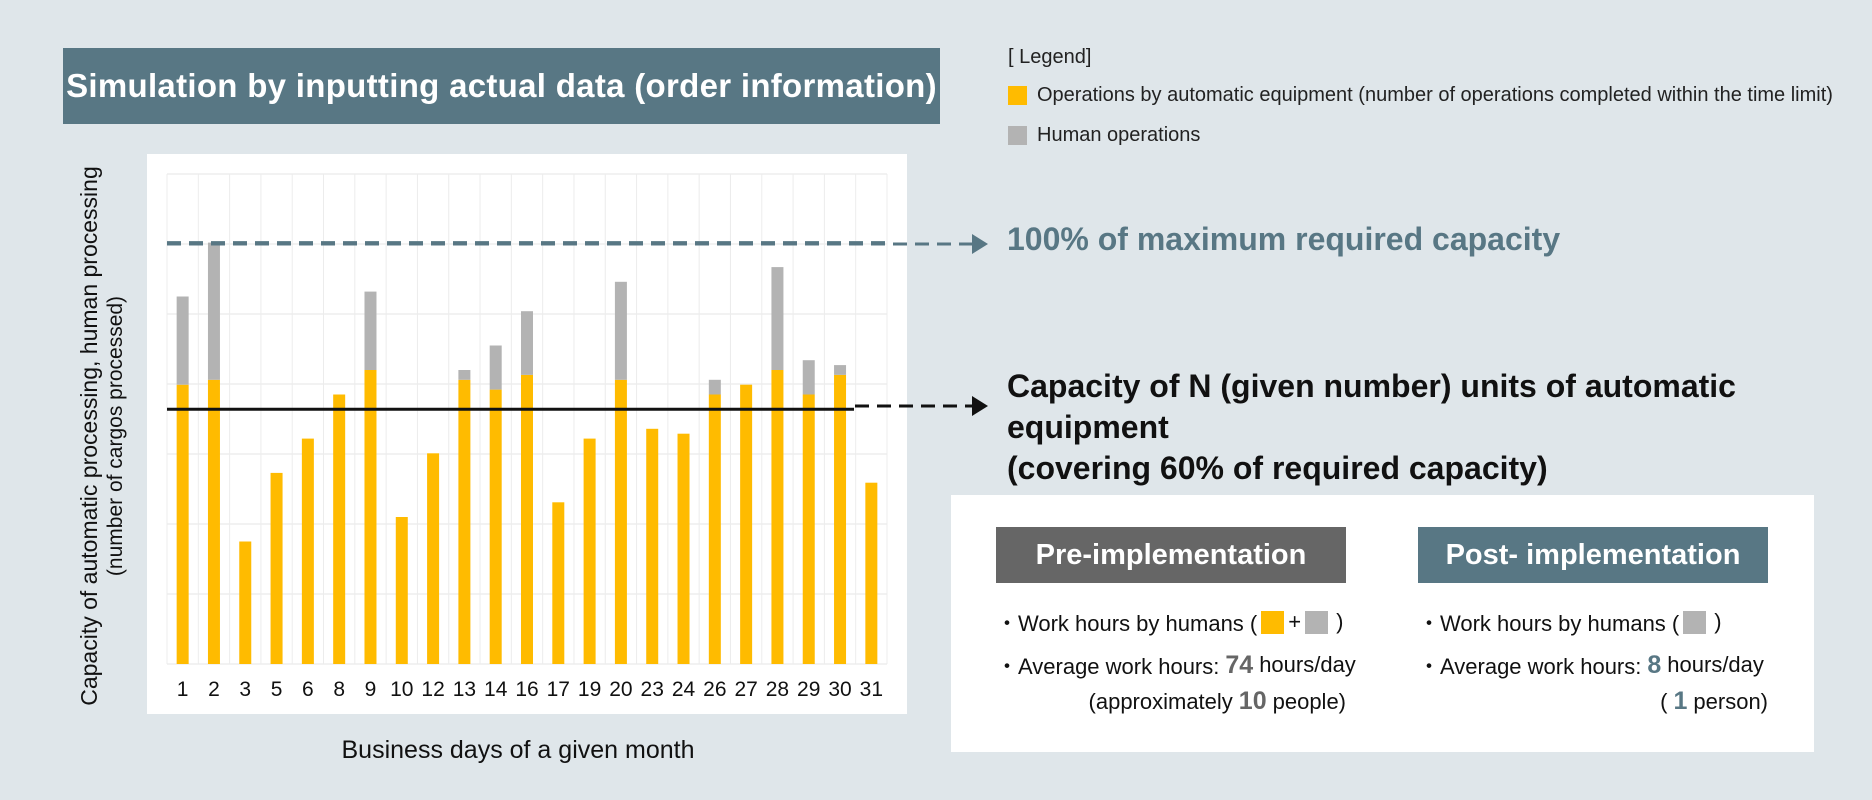 This screenshot has width=1872, height=800. What do you see at coordinates (1530, 666) in the screenshot?
I see `post-average-hours-label: ・Average work hours:` at bounding box center [1530, 666].